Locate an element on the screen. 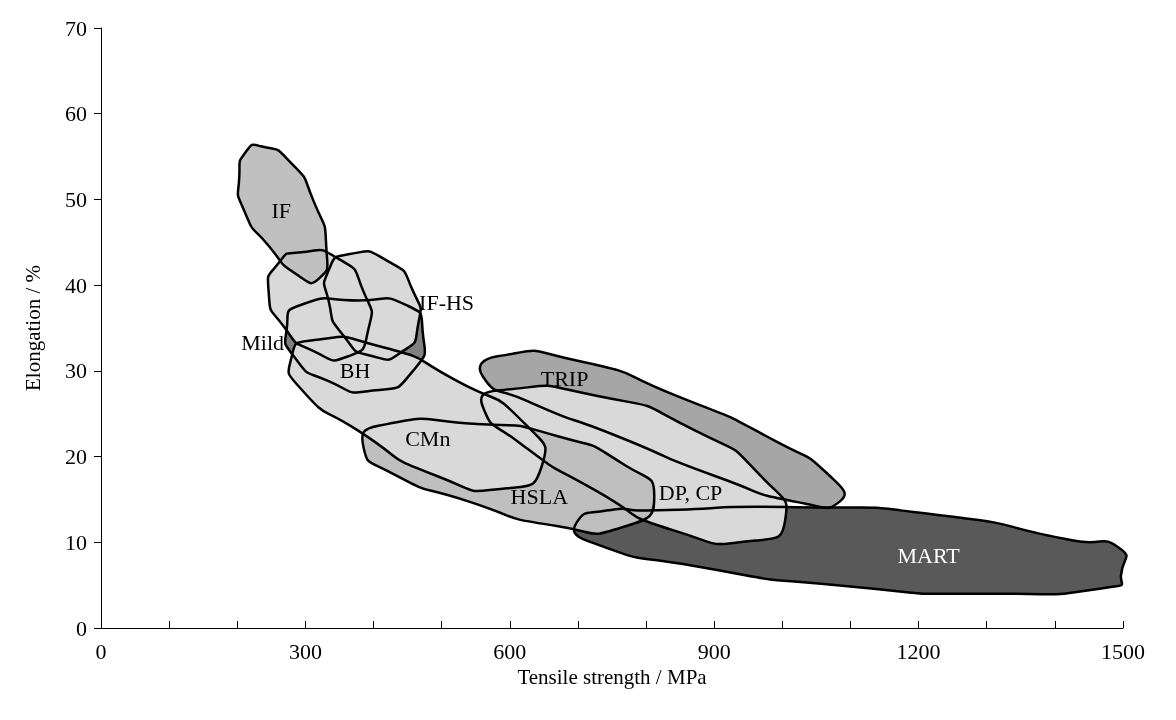 The width and height of the screenshot is (1176, 720). x-tick-label: 1200 is located at coordinates (918, 651).